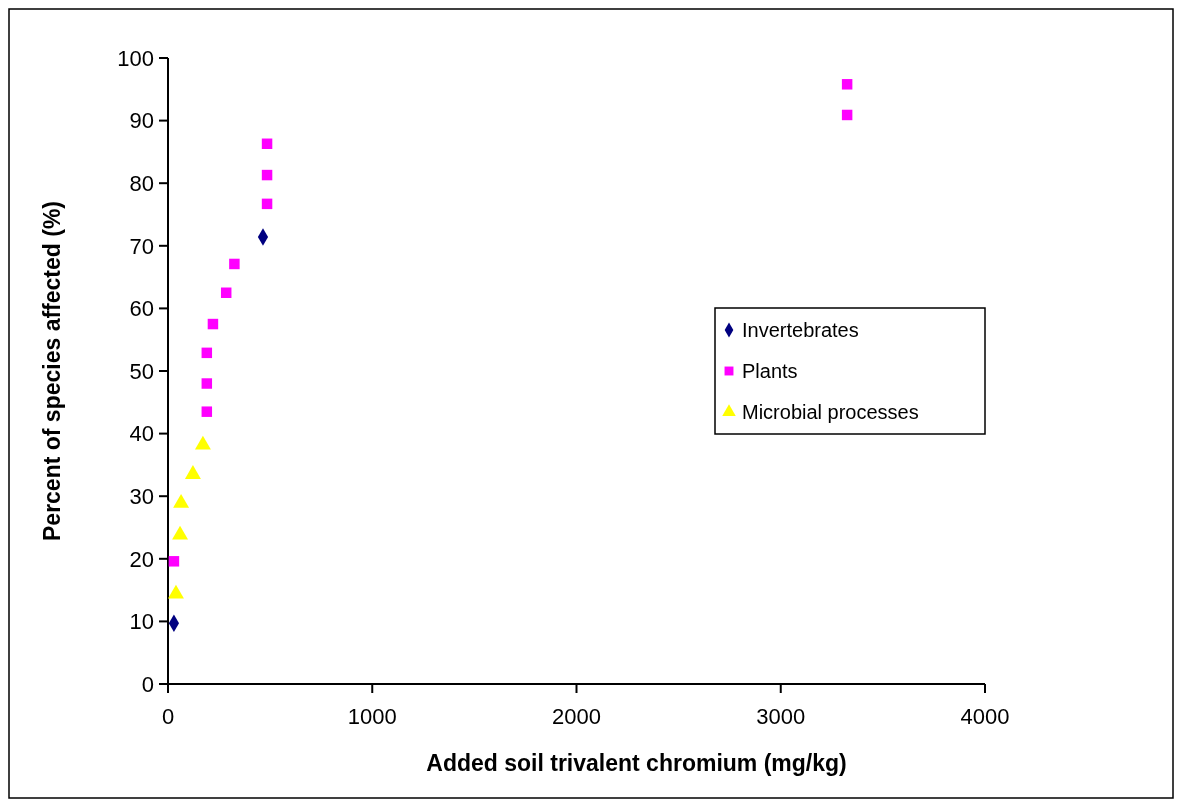 The height and width of the screenshot is (807, 1182). I want to click on y-axis-title: Percent of species affected (%), so click(52, 371).